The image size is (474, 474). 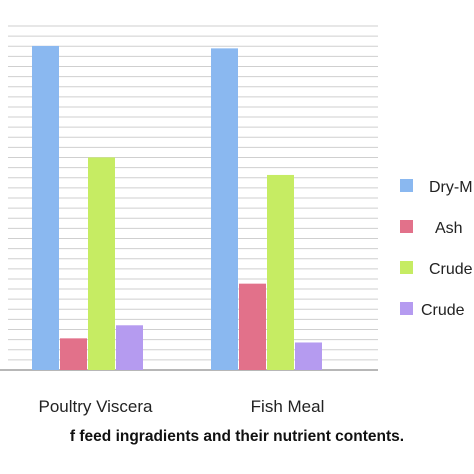 What do you see at coordinates (449, 228) in the screenshot?
I see `legend-label: Ash` at bounding box center [449, 228].